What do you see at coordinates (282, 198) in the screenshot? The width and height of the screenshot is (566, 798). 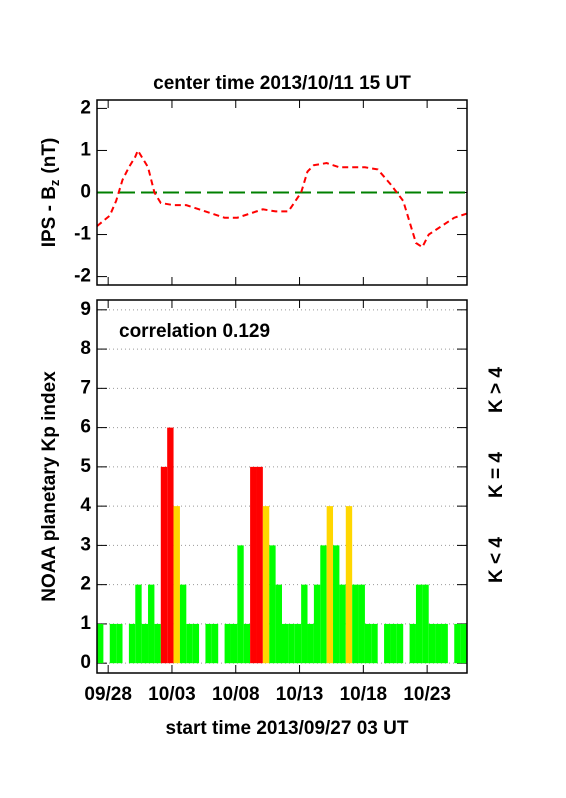 I see `data-line` at bounding box center [282, 198].